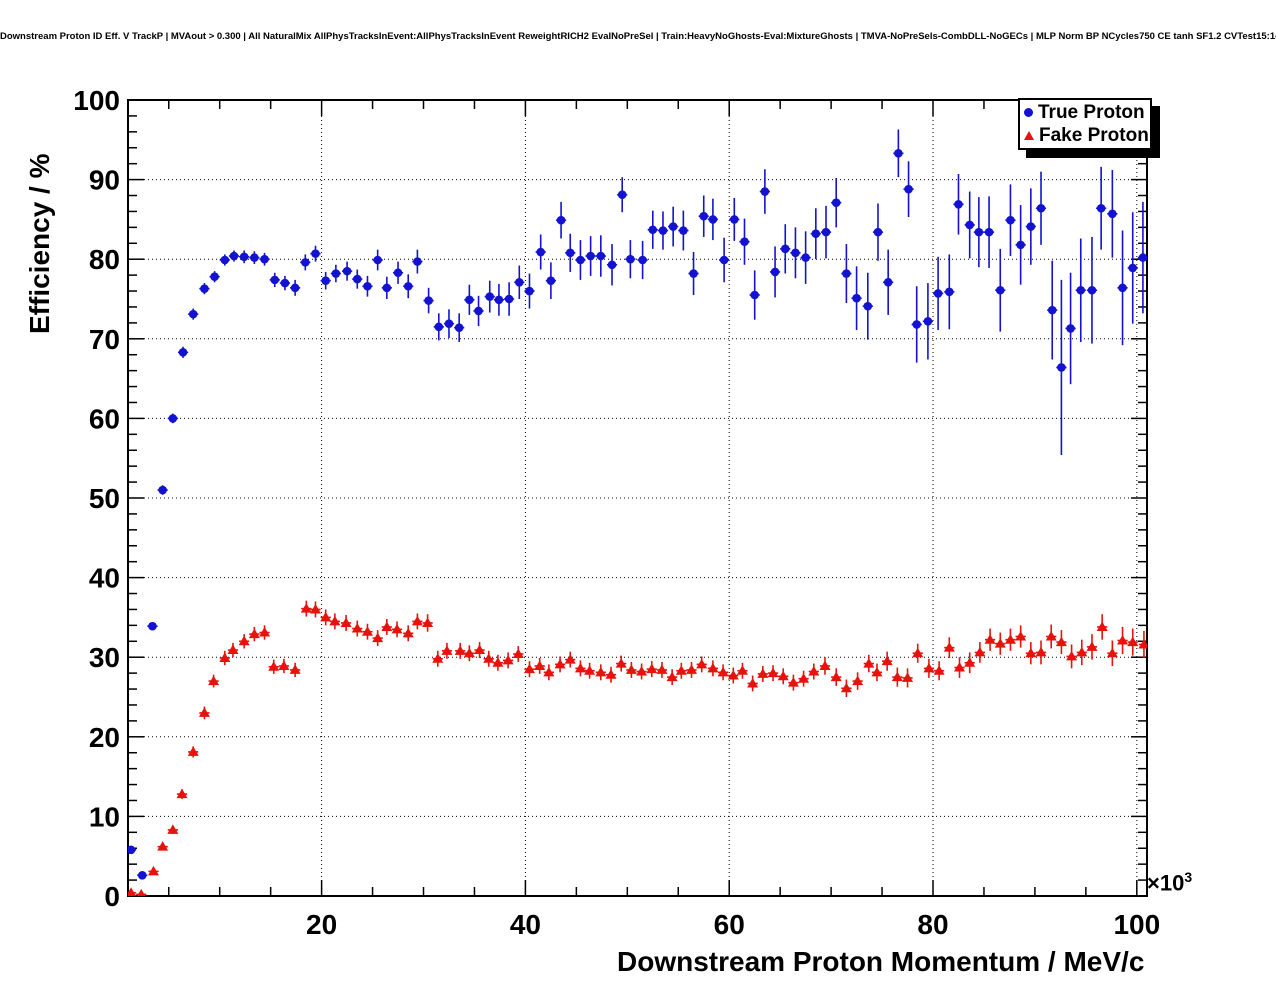 This screenshot has width=1276, height=996. What do you see at coordinates (104, 418) in the screenshot?
I see `y-tick-label: 60` at bounding box center [104, 418].